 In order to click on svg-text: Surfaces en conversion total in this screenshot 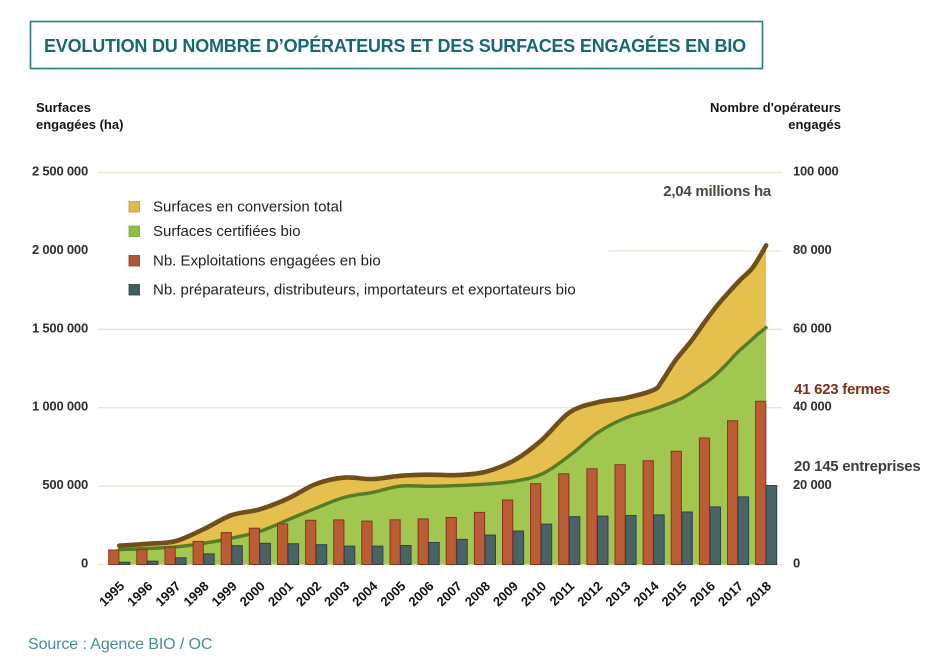, I will do `click(247, 207)`.